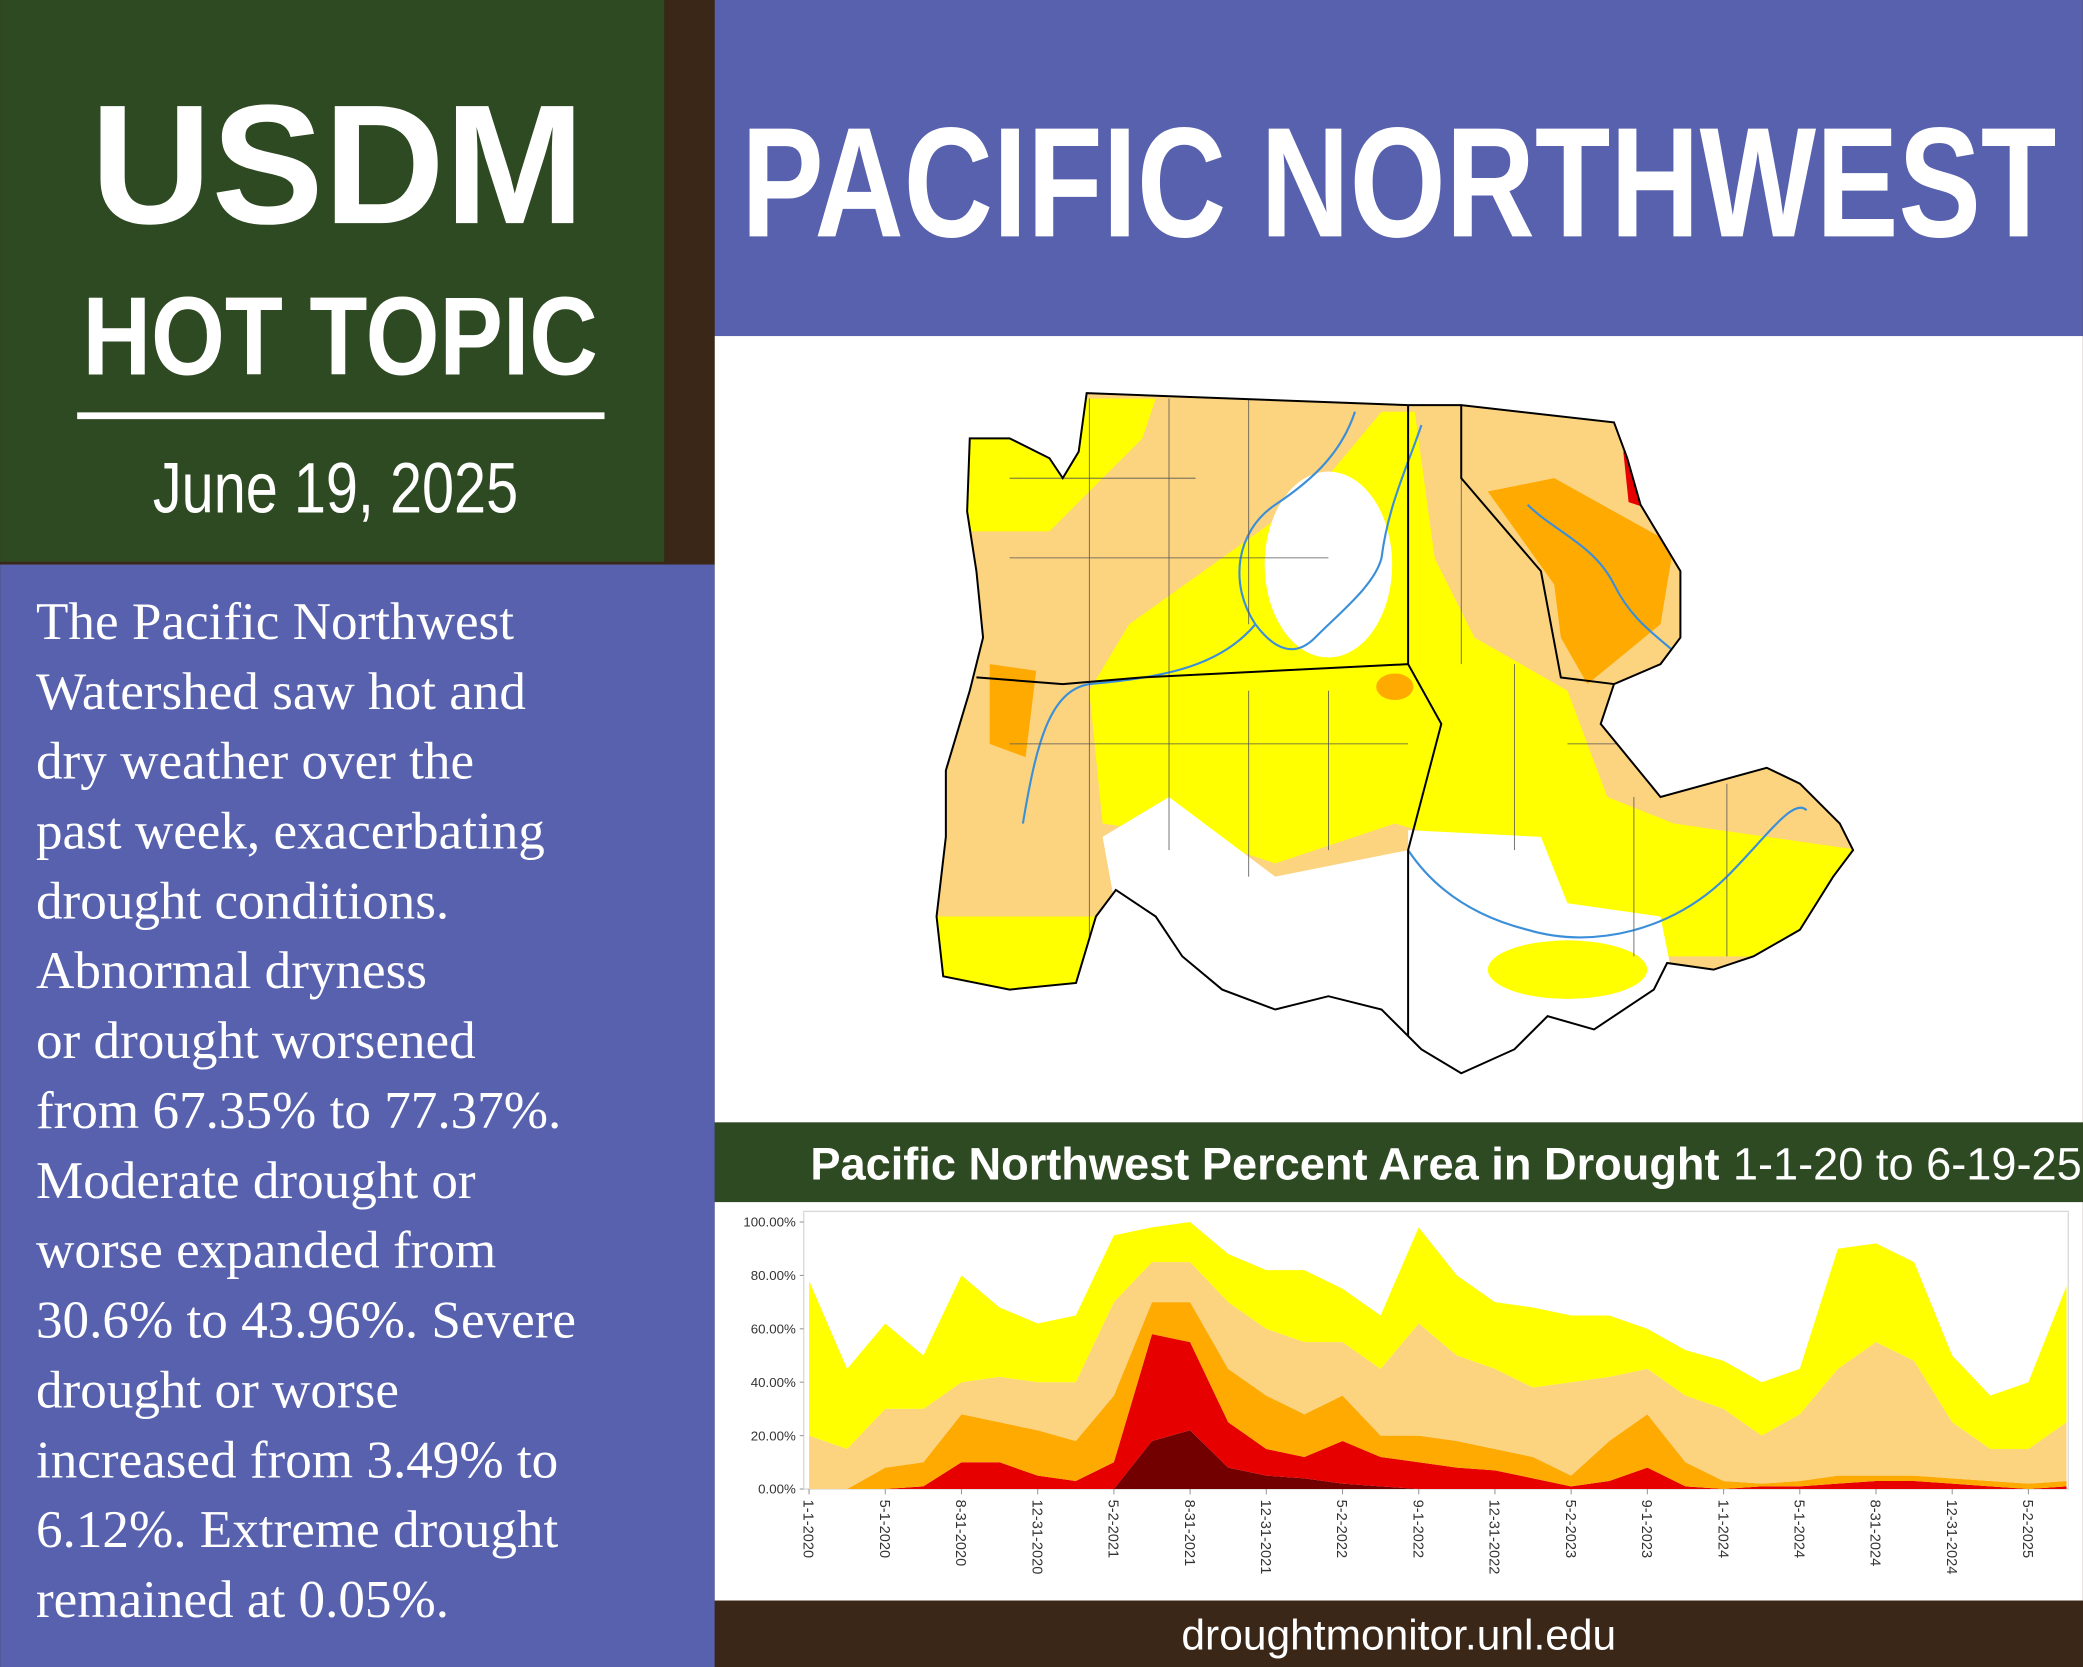 This screenshot has width=2083, height=1667. What do you see at coordinates (266, 1251) in the screenshot?
I see `body-line: worse expanded from` at bounding box center [266, 1251].